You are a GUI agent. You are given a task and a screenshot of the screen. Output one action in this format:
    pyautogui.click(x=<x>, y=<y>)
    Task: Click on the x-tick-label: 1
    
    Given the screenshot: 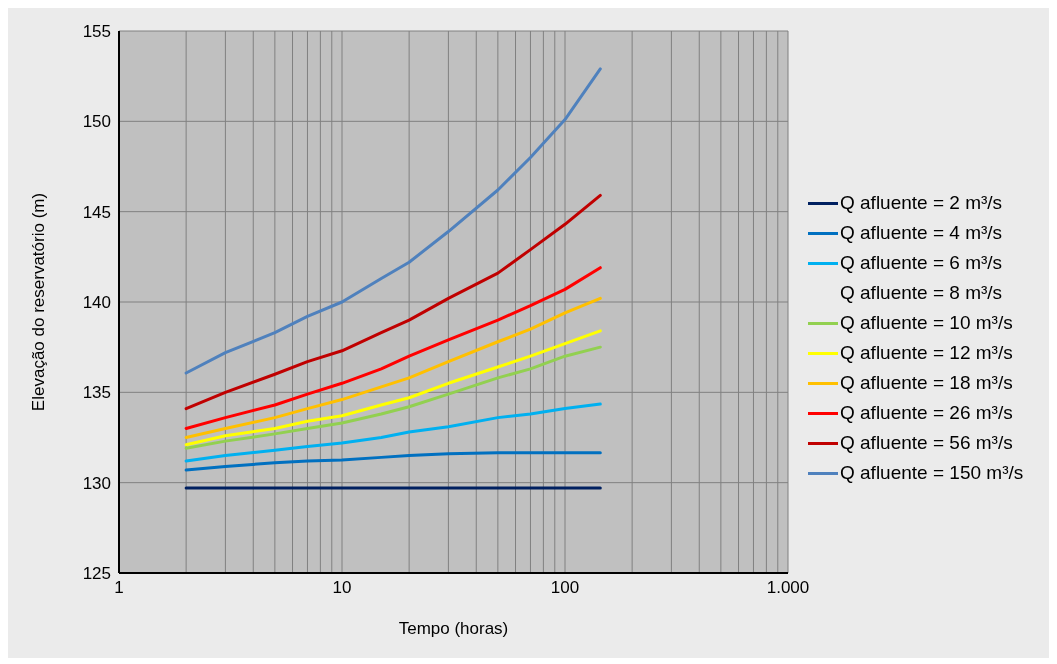 What is the action you would take?
    pyautogui.click(x=119, y=588)
    